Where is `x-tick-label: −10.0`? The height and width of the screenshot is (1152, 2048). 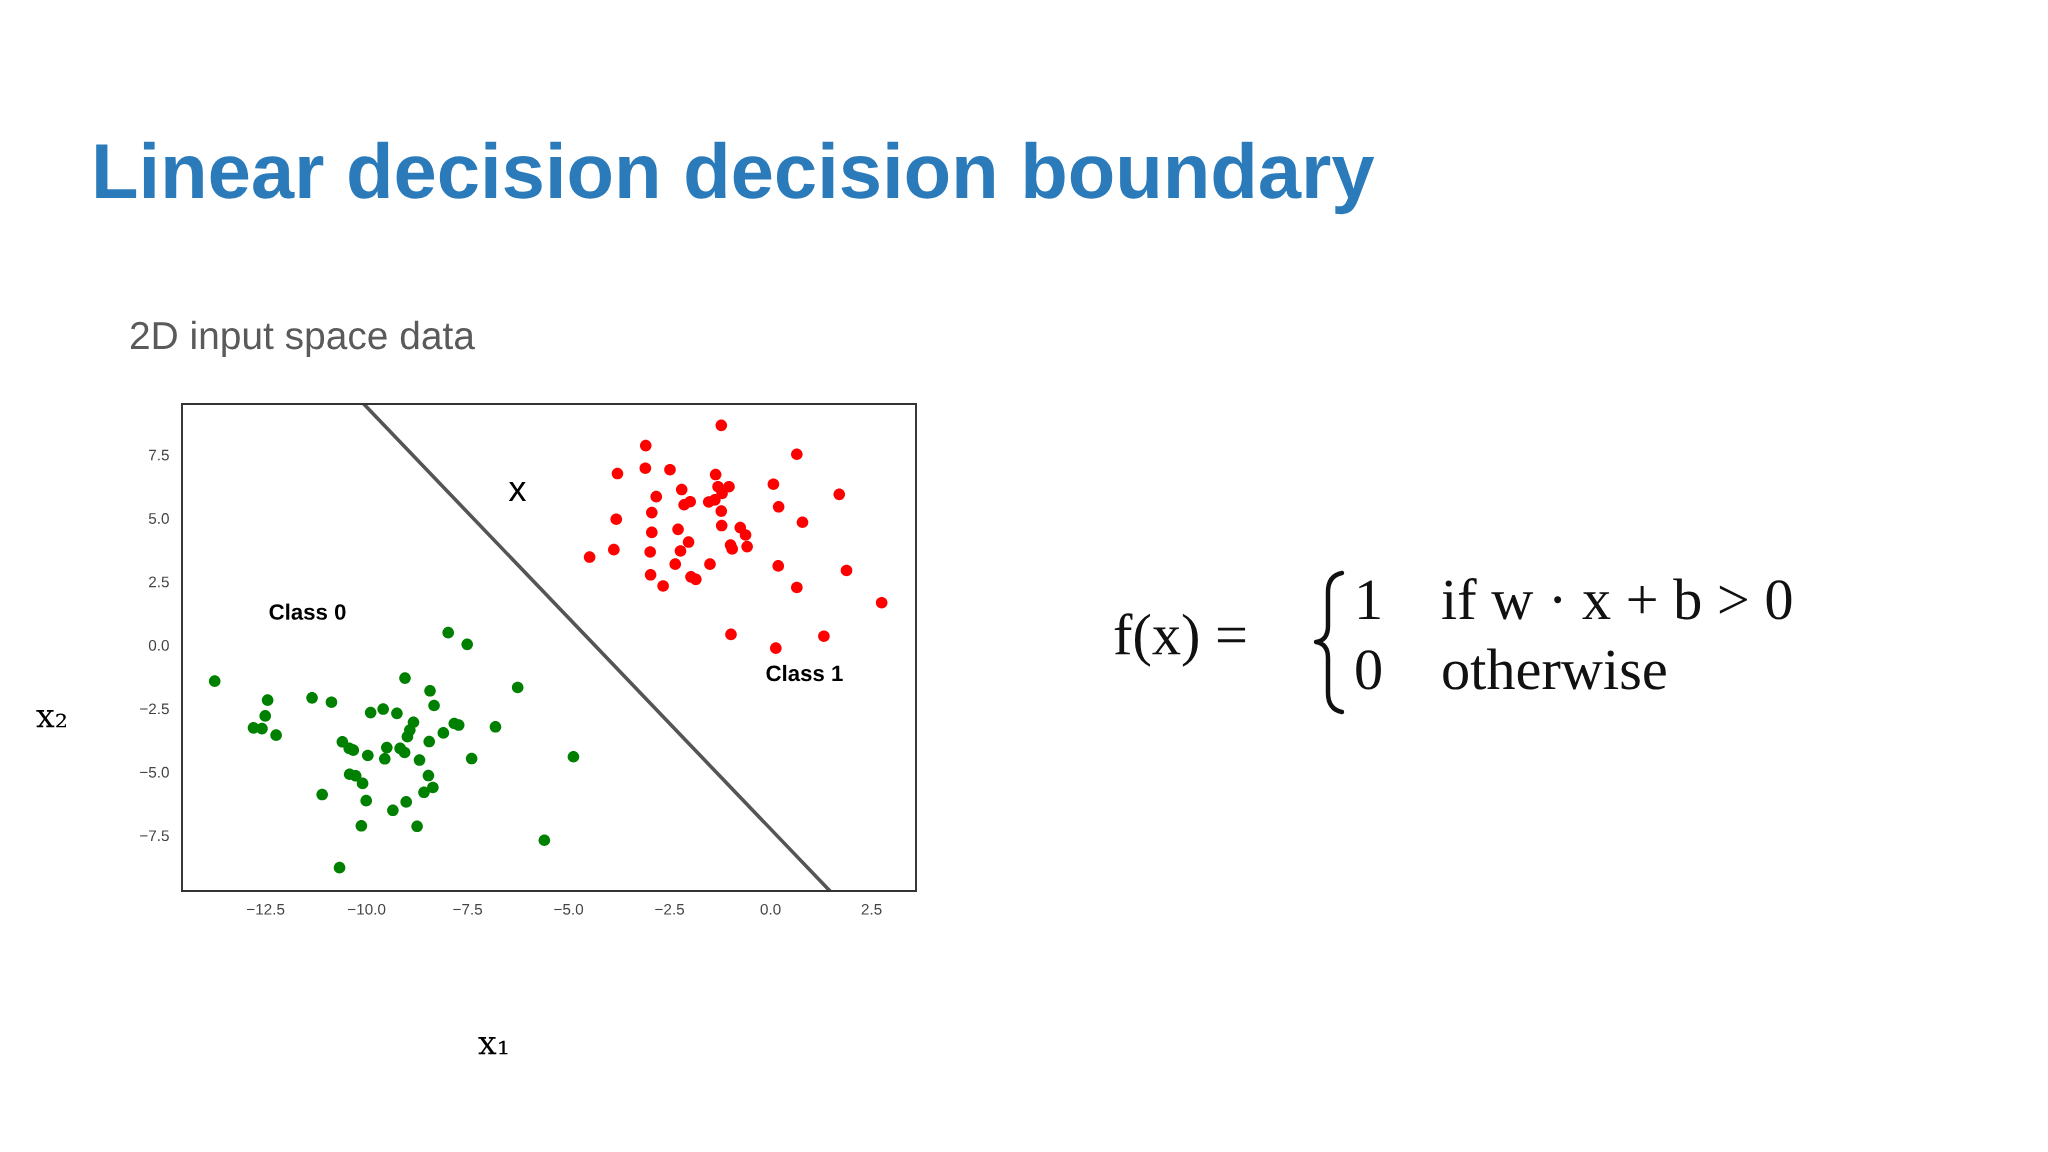 x-tick-label: −10.0 is located at coordinates (367, 909).